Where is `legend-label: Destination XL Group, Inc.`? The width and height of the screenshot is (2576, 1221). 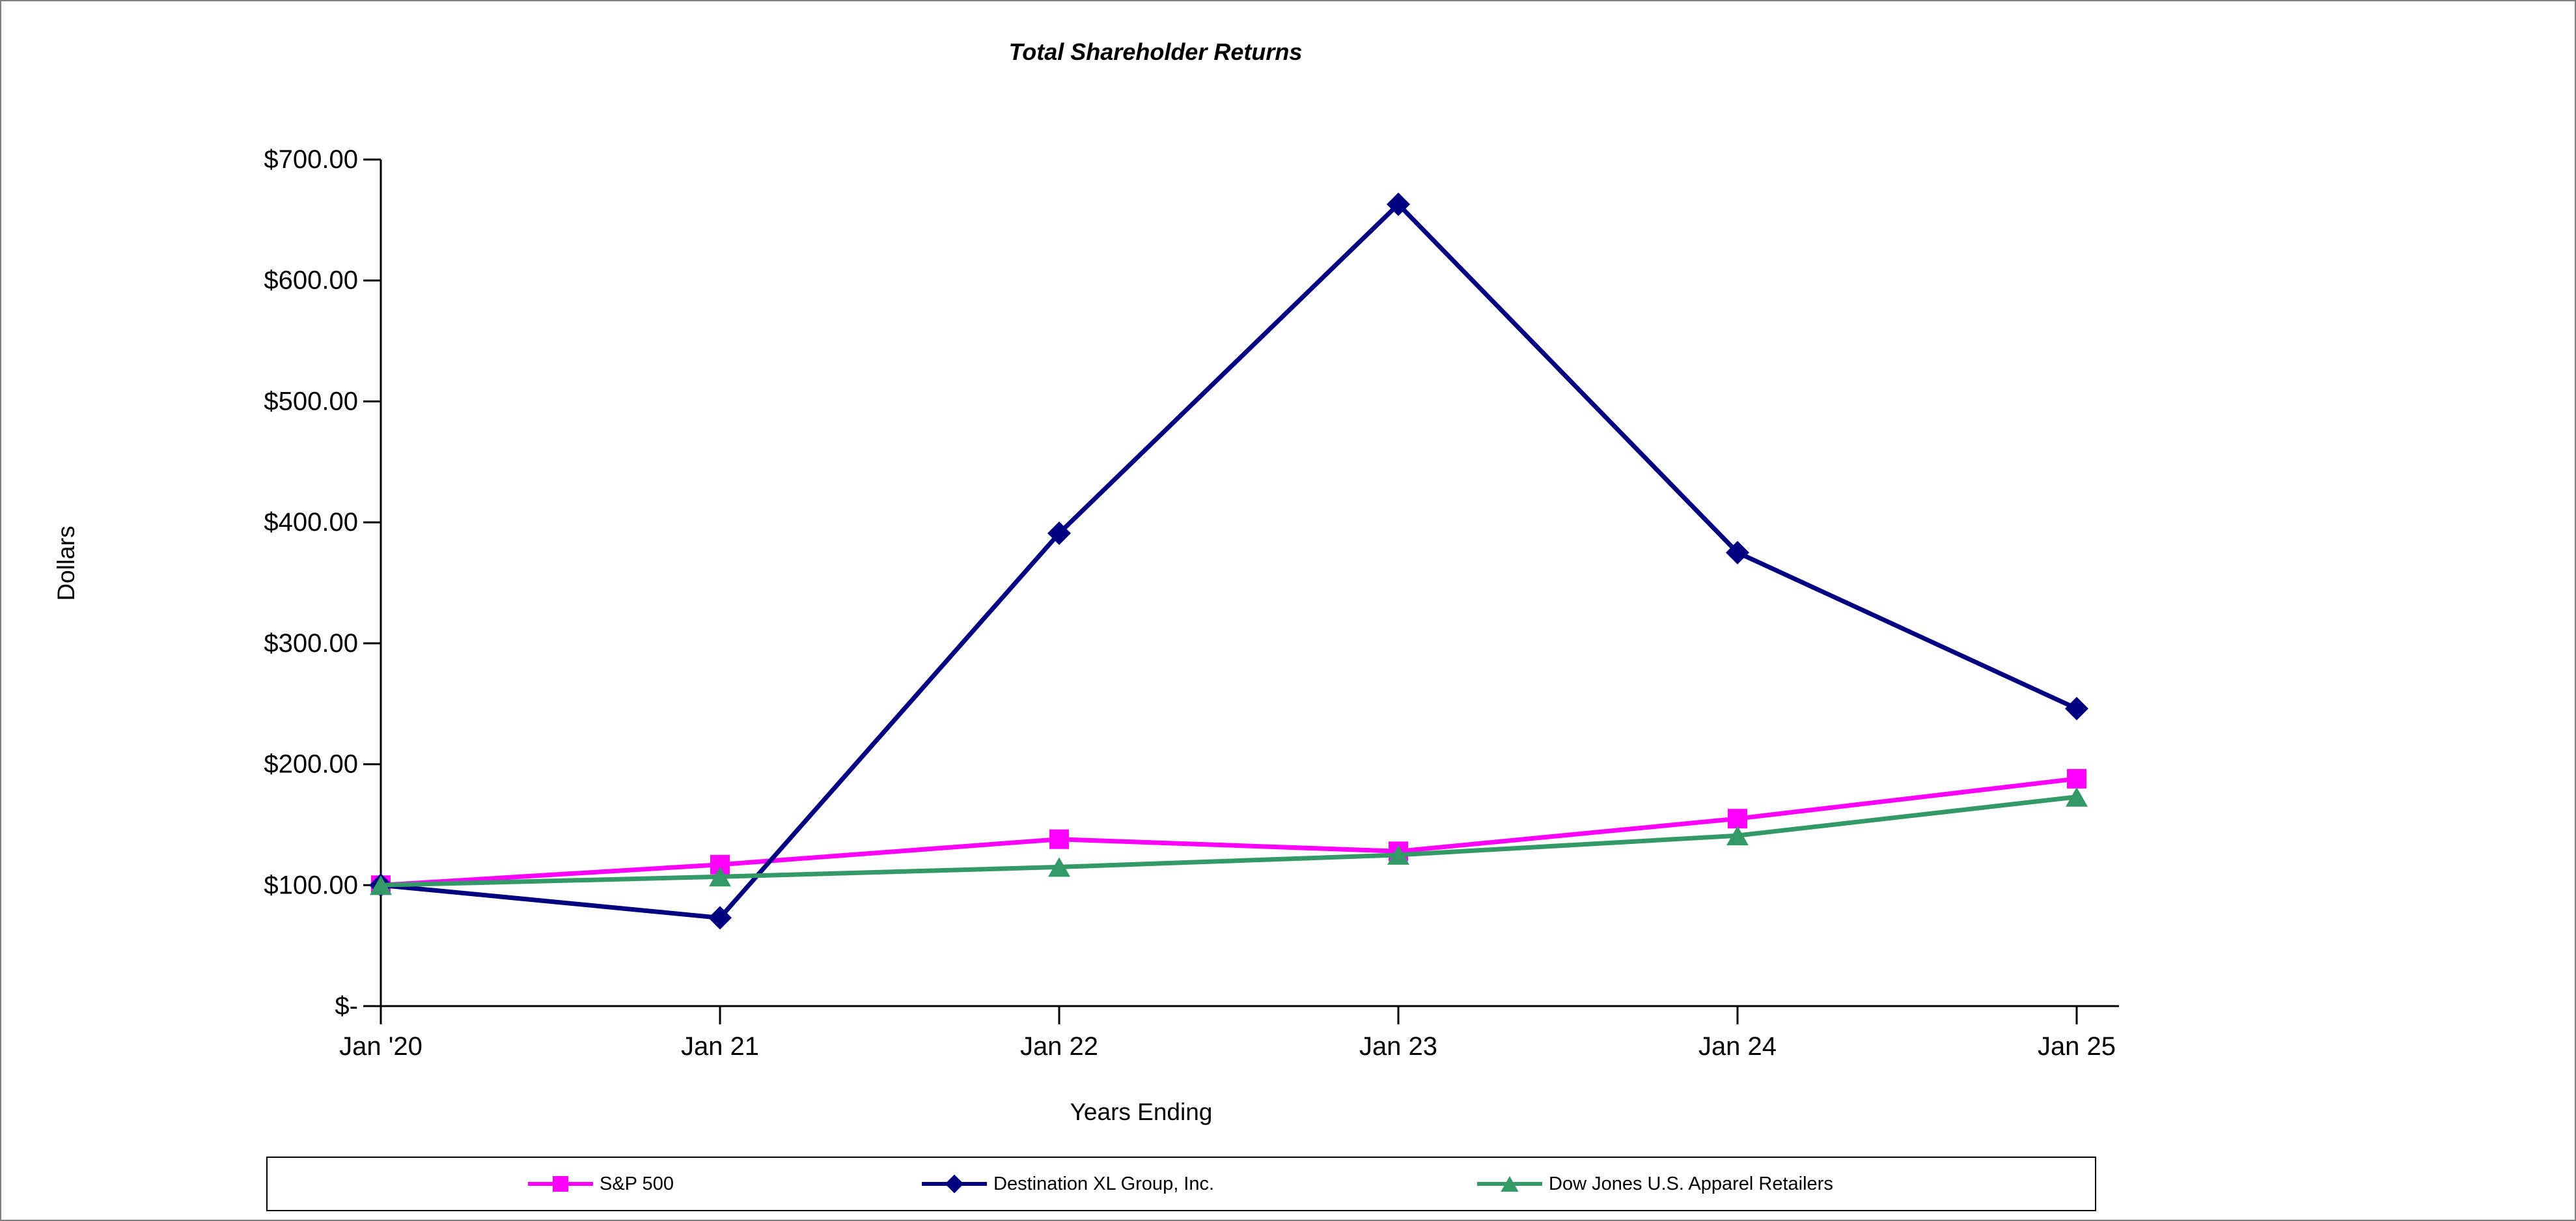 legend-label: Destination XL Group, Inc. is located at coordinates (1104, 1184).